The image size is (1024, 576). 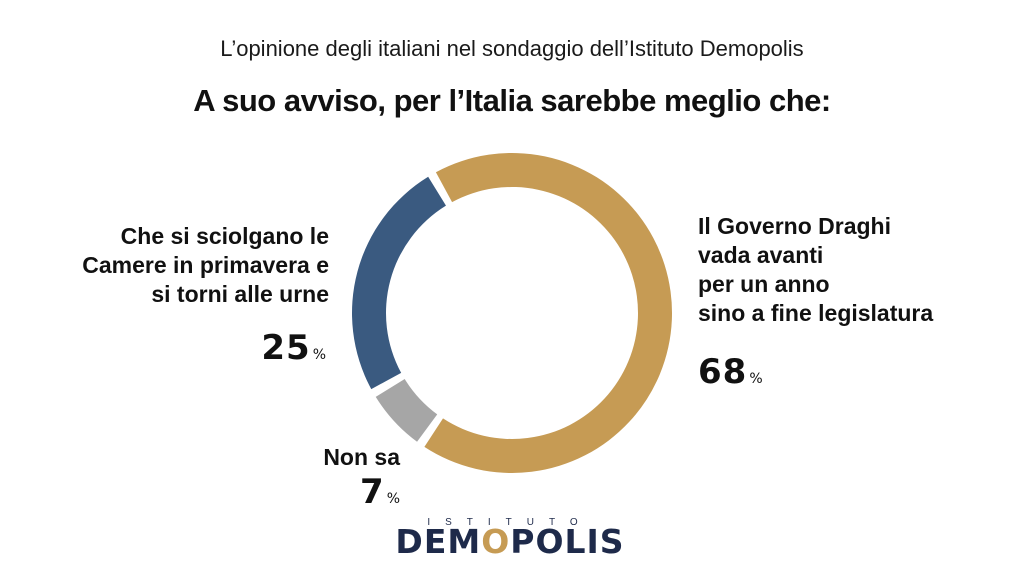 What do you see at coordinates (567, 541) in the screenshot?
I see `logo-text-part: POLIS` at bounding box center [567, 541].